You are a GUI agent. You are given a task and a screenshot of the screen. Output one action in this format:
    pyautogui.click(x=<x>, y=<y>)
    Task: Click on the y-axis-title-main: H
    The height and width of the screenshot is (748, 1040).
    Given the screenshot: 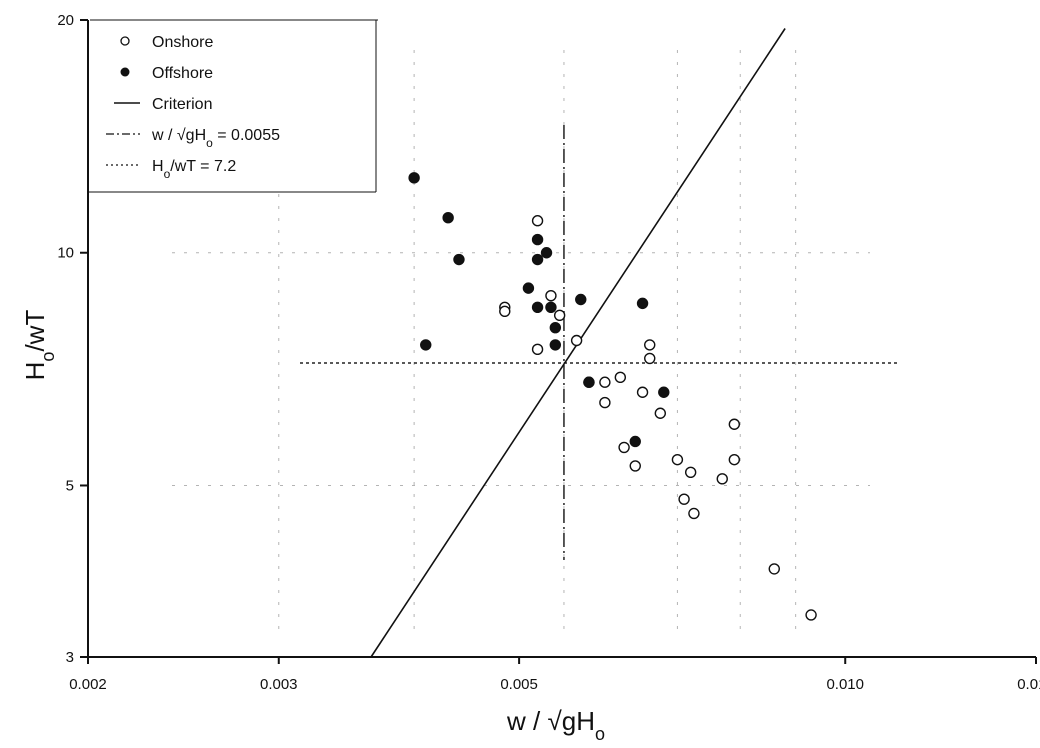 What is the action you would take?
    pyautogui.click(x=35, y=371)
    